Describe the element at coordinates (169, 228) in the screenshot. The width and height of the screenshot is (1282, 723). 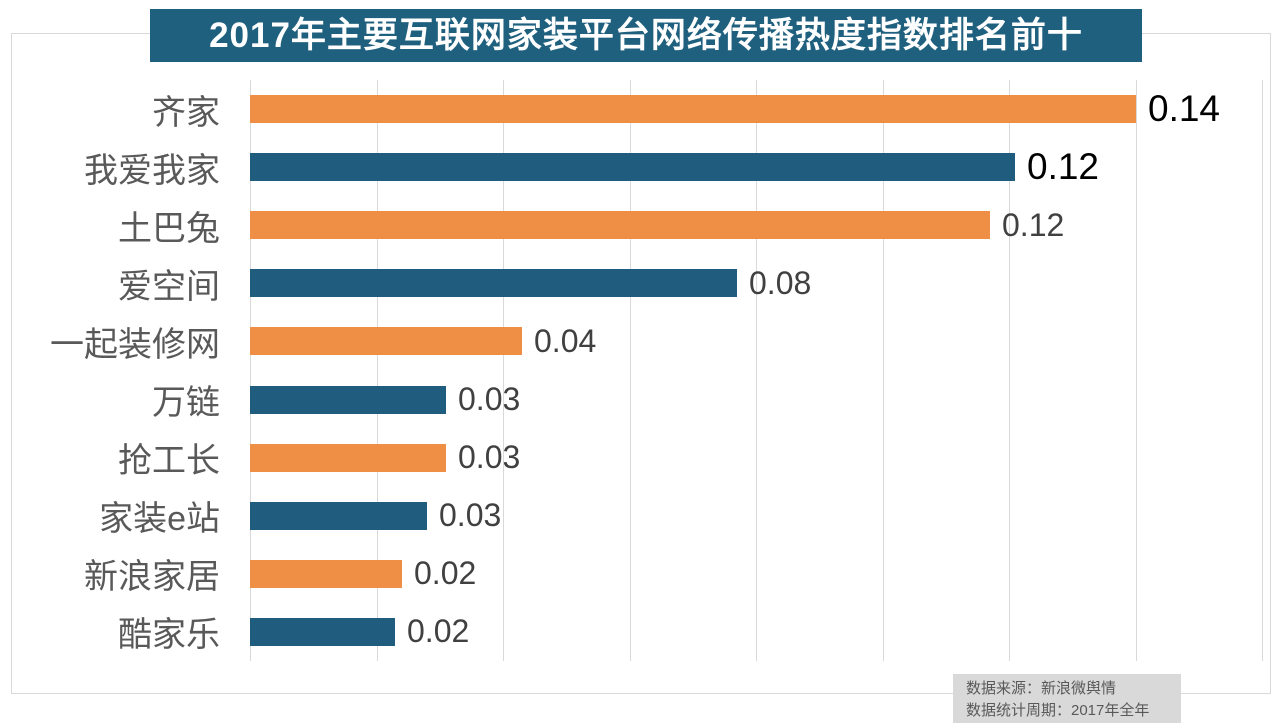
I see `category-label: 土巴兔` at that location.